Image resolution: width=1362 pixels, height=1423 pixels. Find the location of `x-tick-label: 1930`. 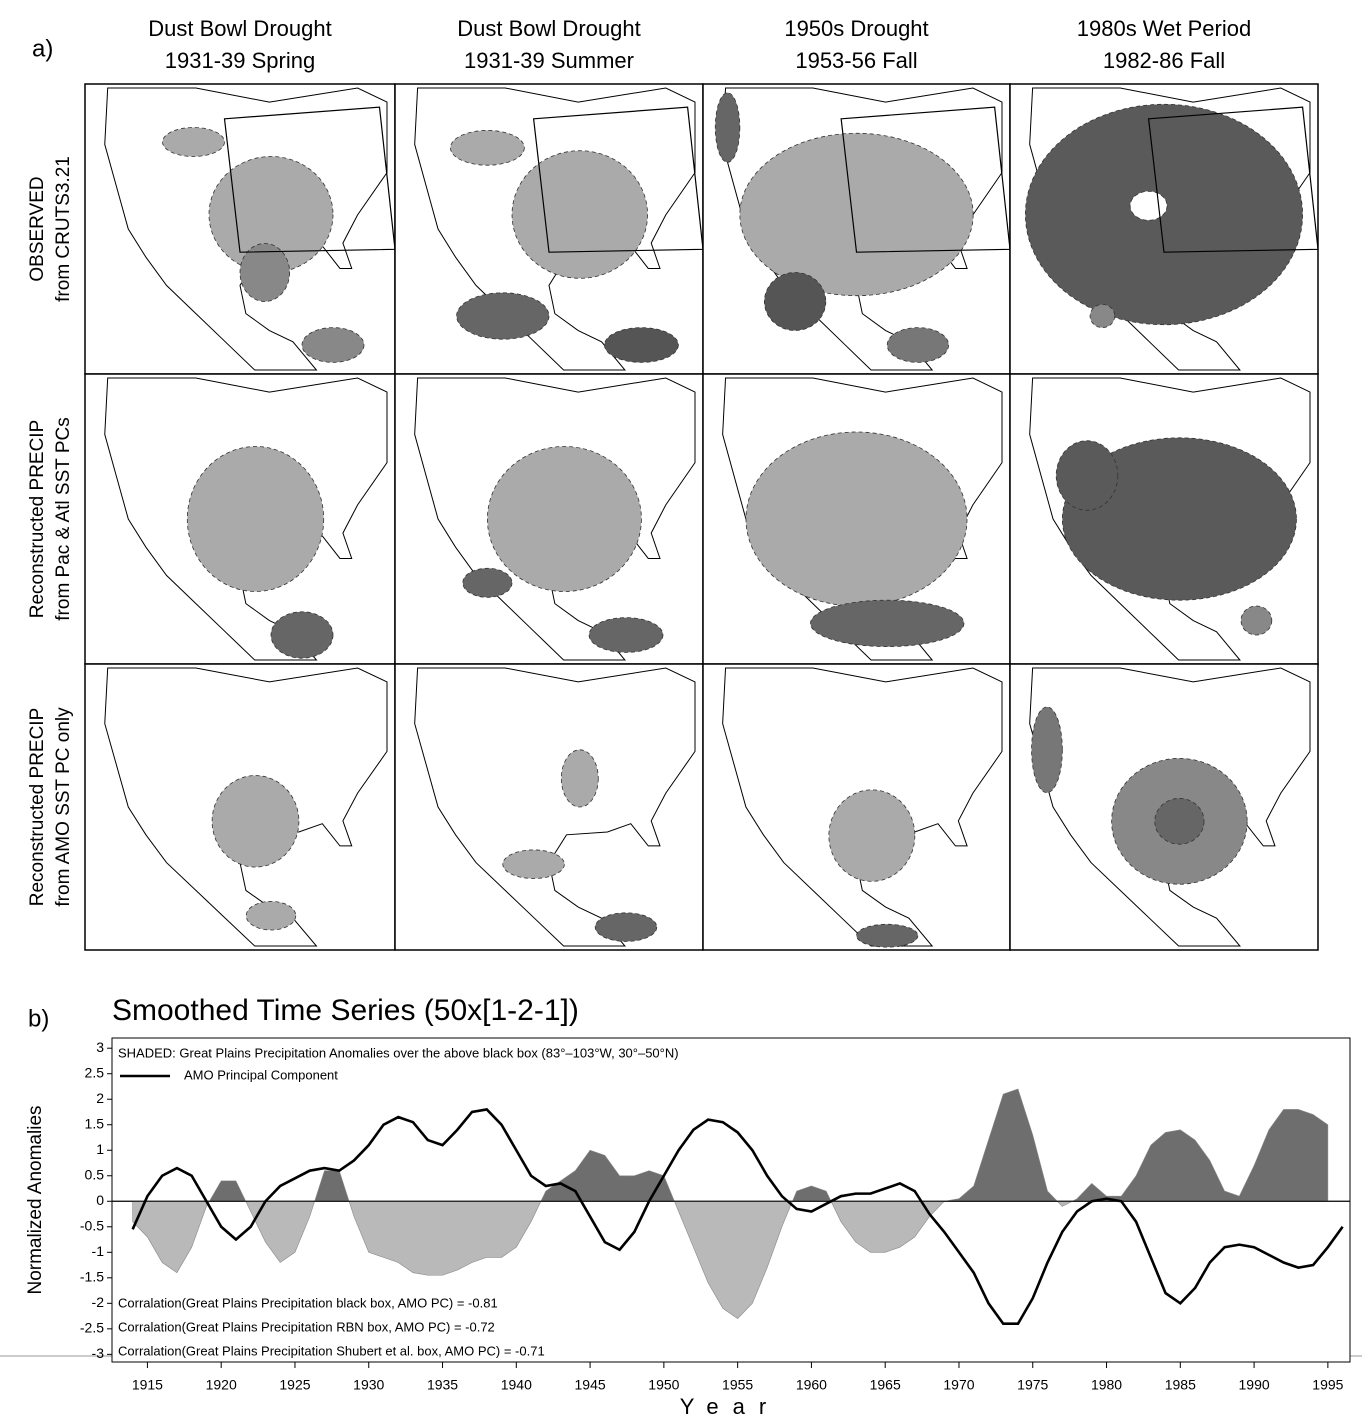

x-tick-label: 1930 is located at coordinates (368, 1385).